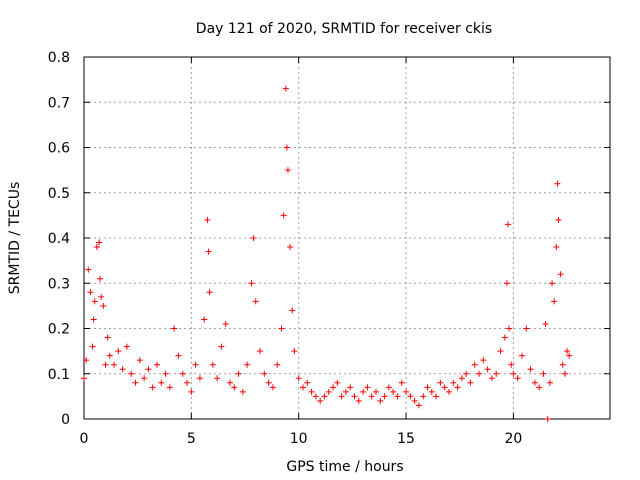 Image resolution: width=640 pixels, height=480 pixels. Describe the element at coordinates (299, 439) in the screenshot. I see `x-tick-label: 10` at that location.